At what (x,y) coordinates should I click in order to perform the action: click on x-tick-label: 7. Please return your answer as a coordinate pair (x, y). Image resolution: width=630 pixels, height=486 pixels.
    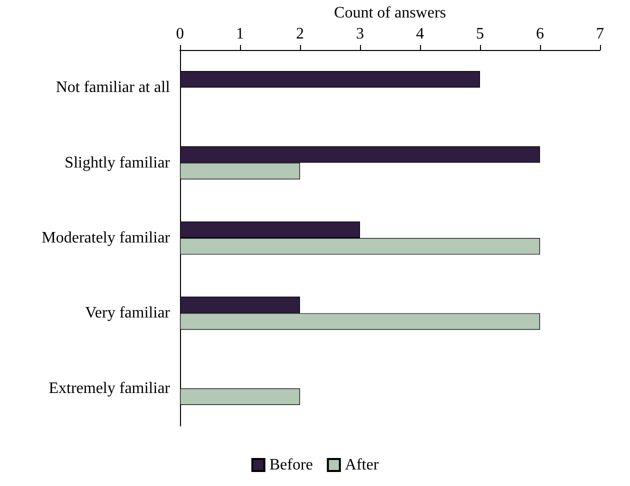
    Looking at the image, I should click on (600, 34).